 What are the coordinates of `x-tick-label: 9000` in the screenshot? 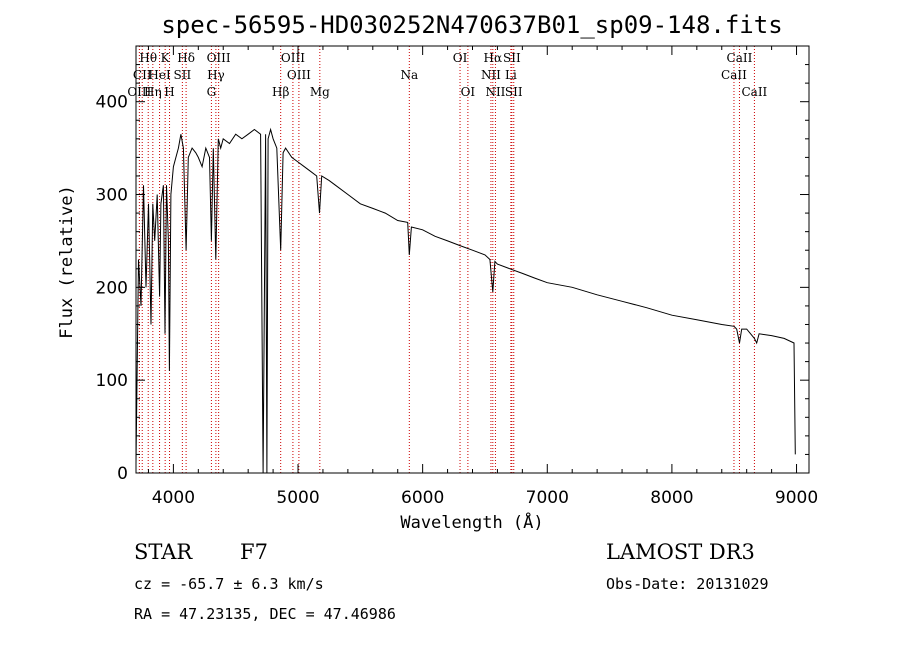 It's located at (796, 498).